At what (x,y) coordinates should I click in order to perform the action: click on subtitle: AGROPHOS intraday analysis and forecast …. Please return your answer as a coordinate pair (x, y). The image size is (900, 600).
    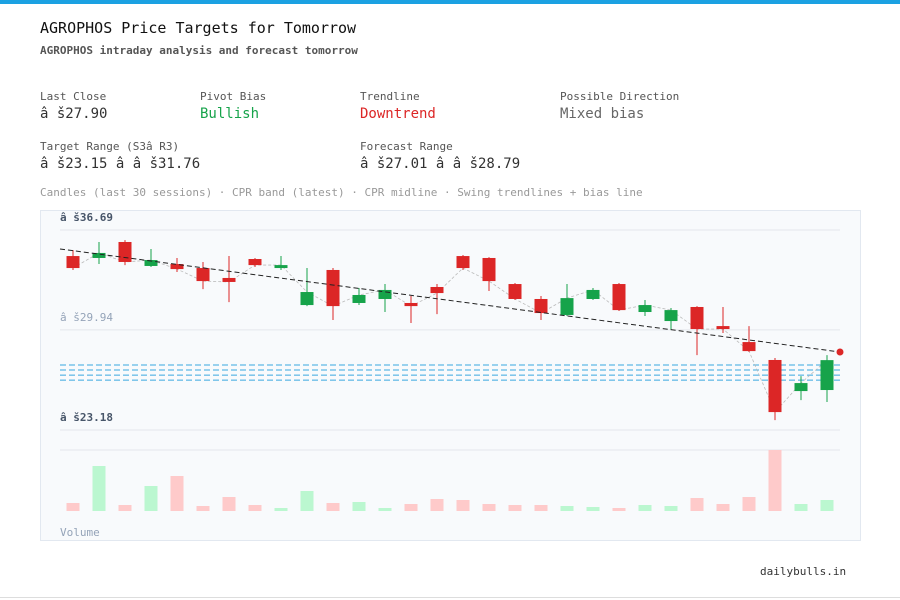
    Looking at the image, I should click on (199, 50).